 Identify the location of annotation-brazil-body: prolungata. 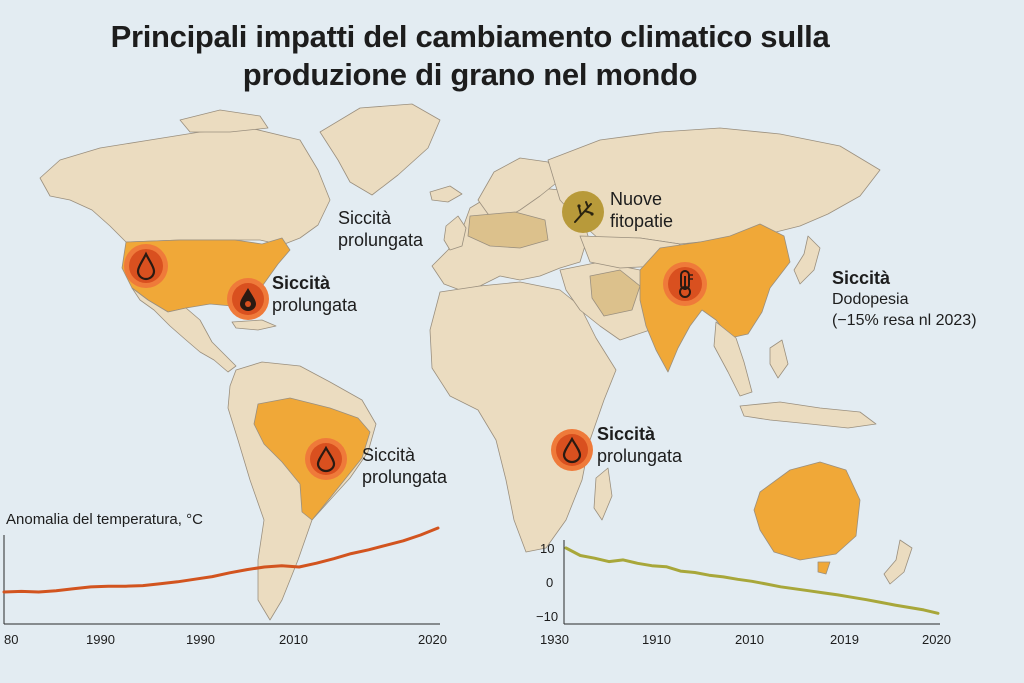
(405, 477).